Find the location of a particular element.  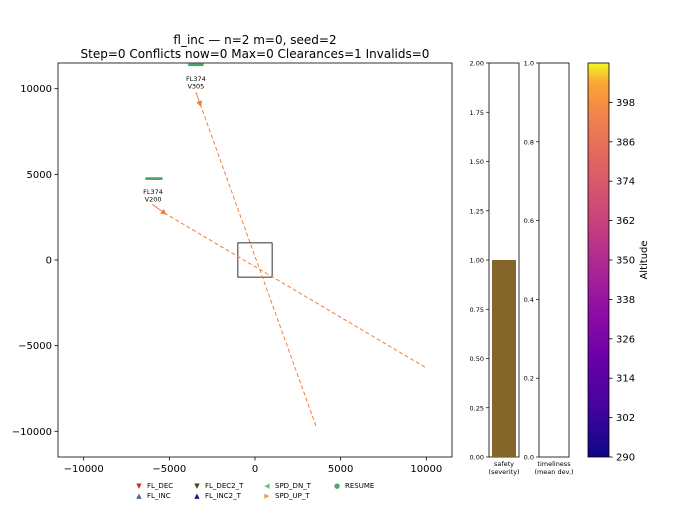

legend-symbol-icon: ▶ is located at coordinates (267, 496).